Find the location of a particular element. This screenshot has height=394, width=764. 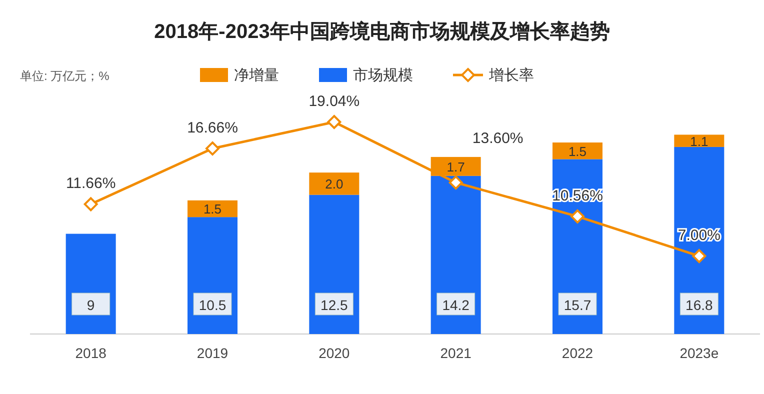

x-tick-label: 2023e is located at coordinates (699, 353).